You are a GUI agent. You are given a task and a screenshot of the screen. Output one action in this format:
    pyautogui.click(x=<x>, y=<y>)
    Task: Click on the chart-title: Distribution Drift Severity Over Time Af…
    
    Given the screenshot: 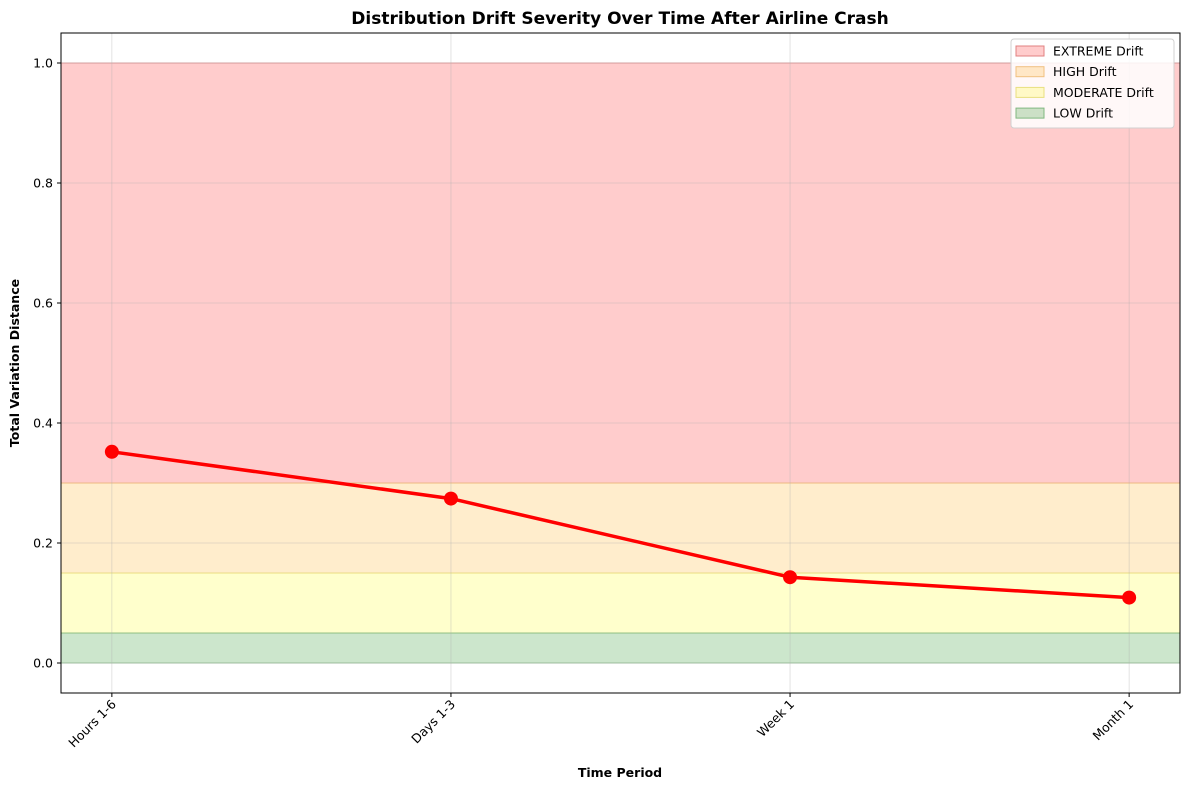 What is the action you would take?
    pyautogui.click(x=619, y=19)
    